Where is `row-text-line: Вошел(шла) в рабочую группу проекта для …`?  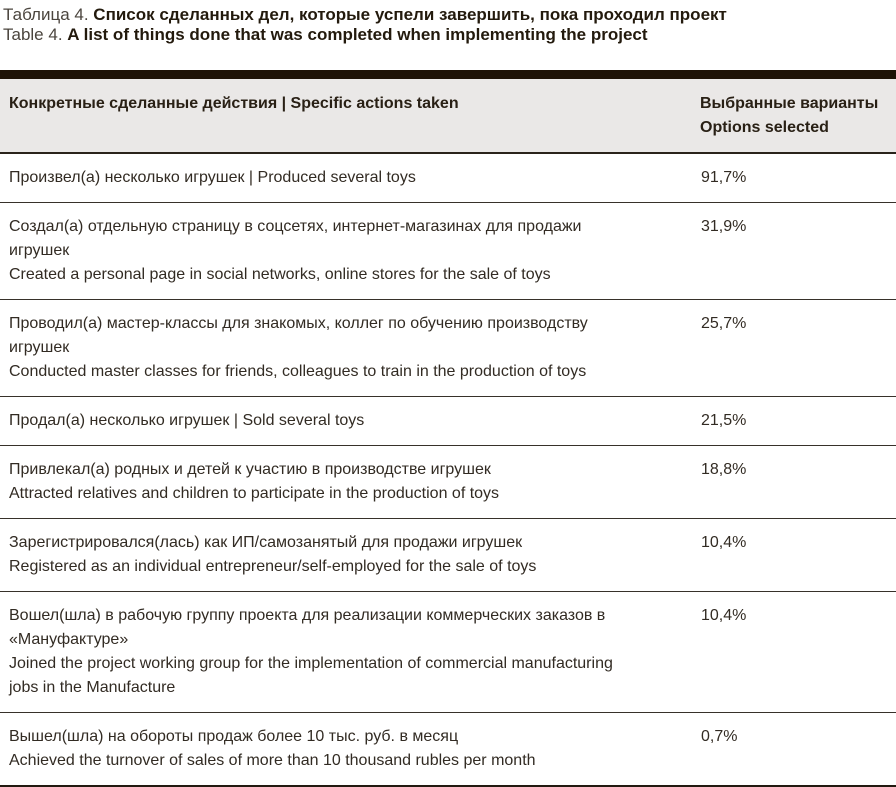 row-text-line: Вошел(шла) в рабочую группу проекта для … is located at coordinates (307, 627).